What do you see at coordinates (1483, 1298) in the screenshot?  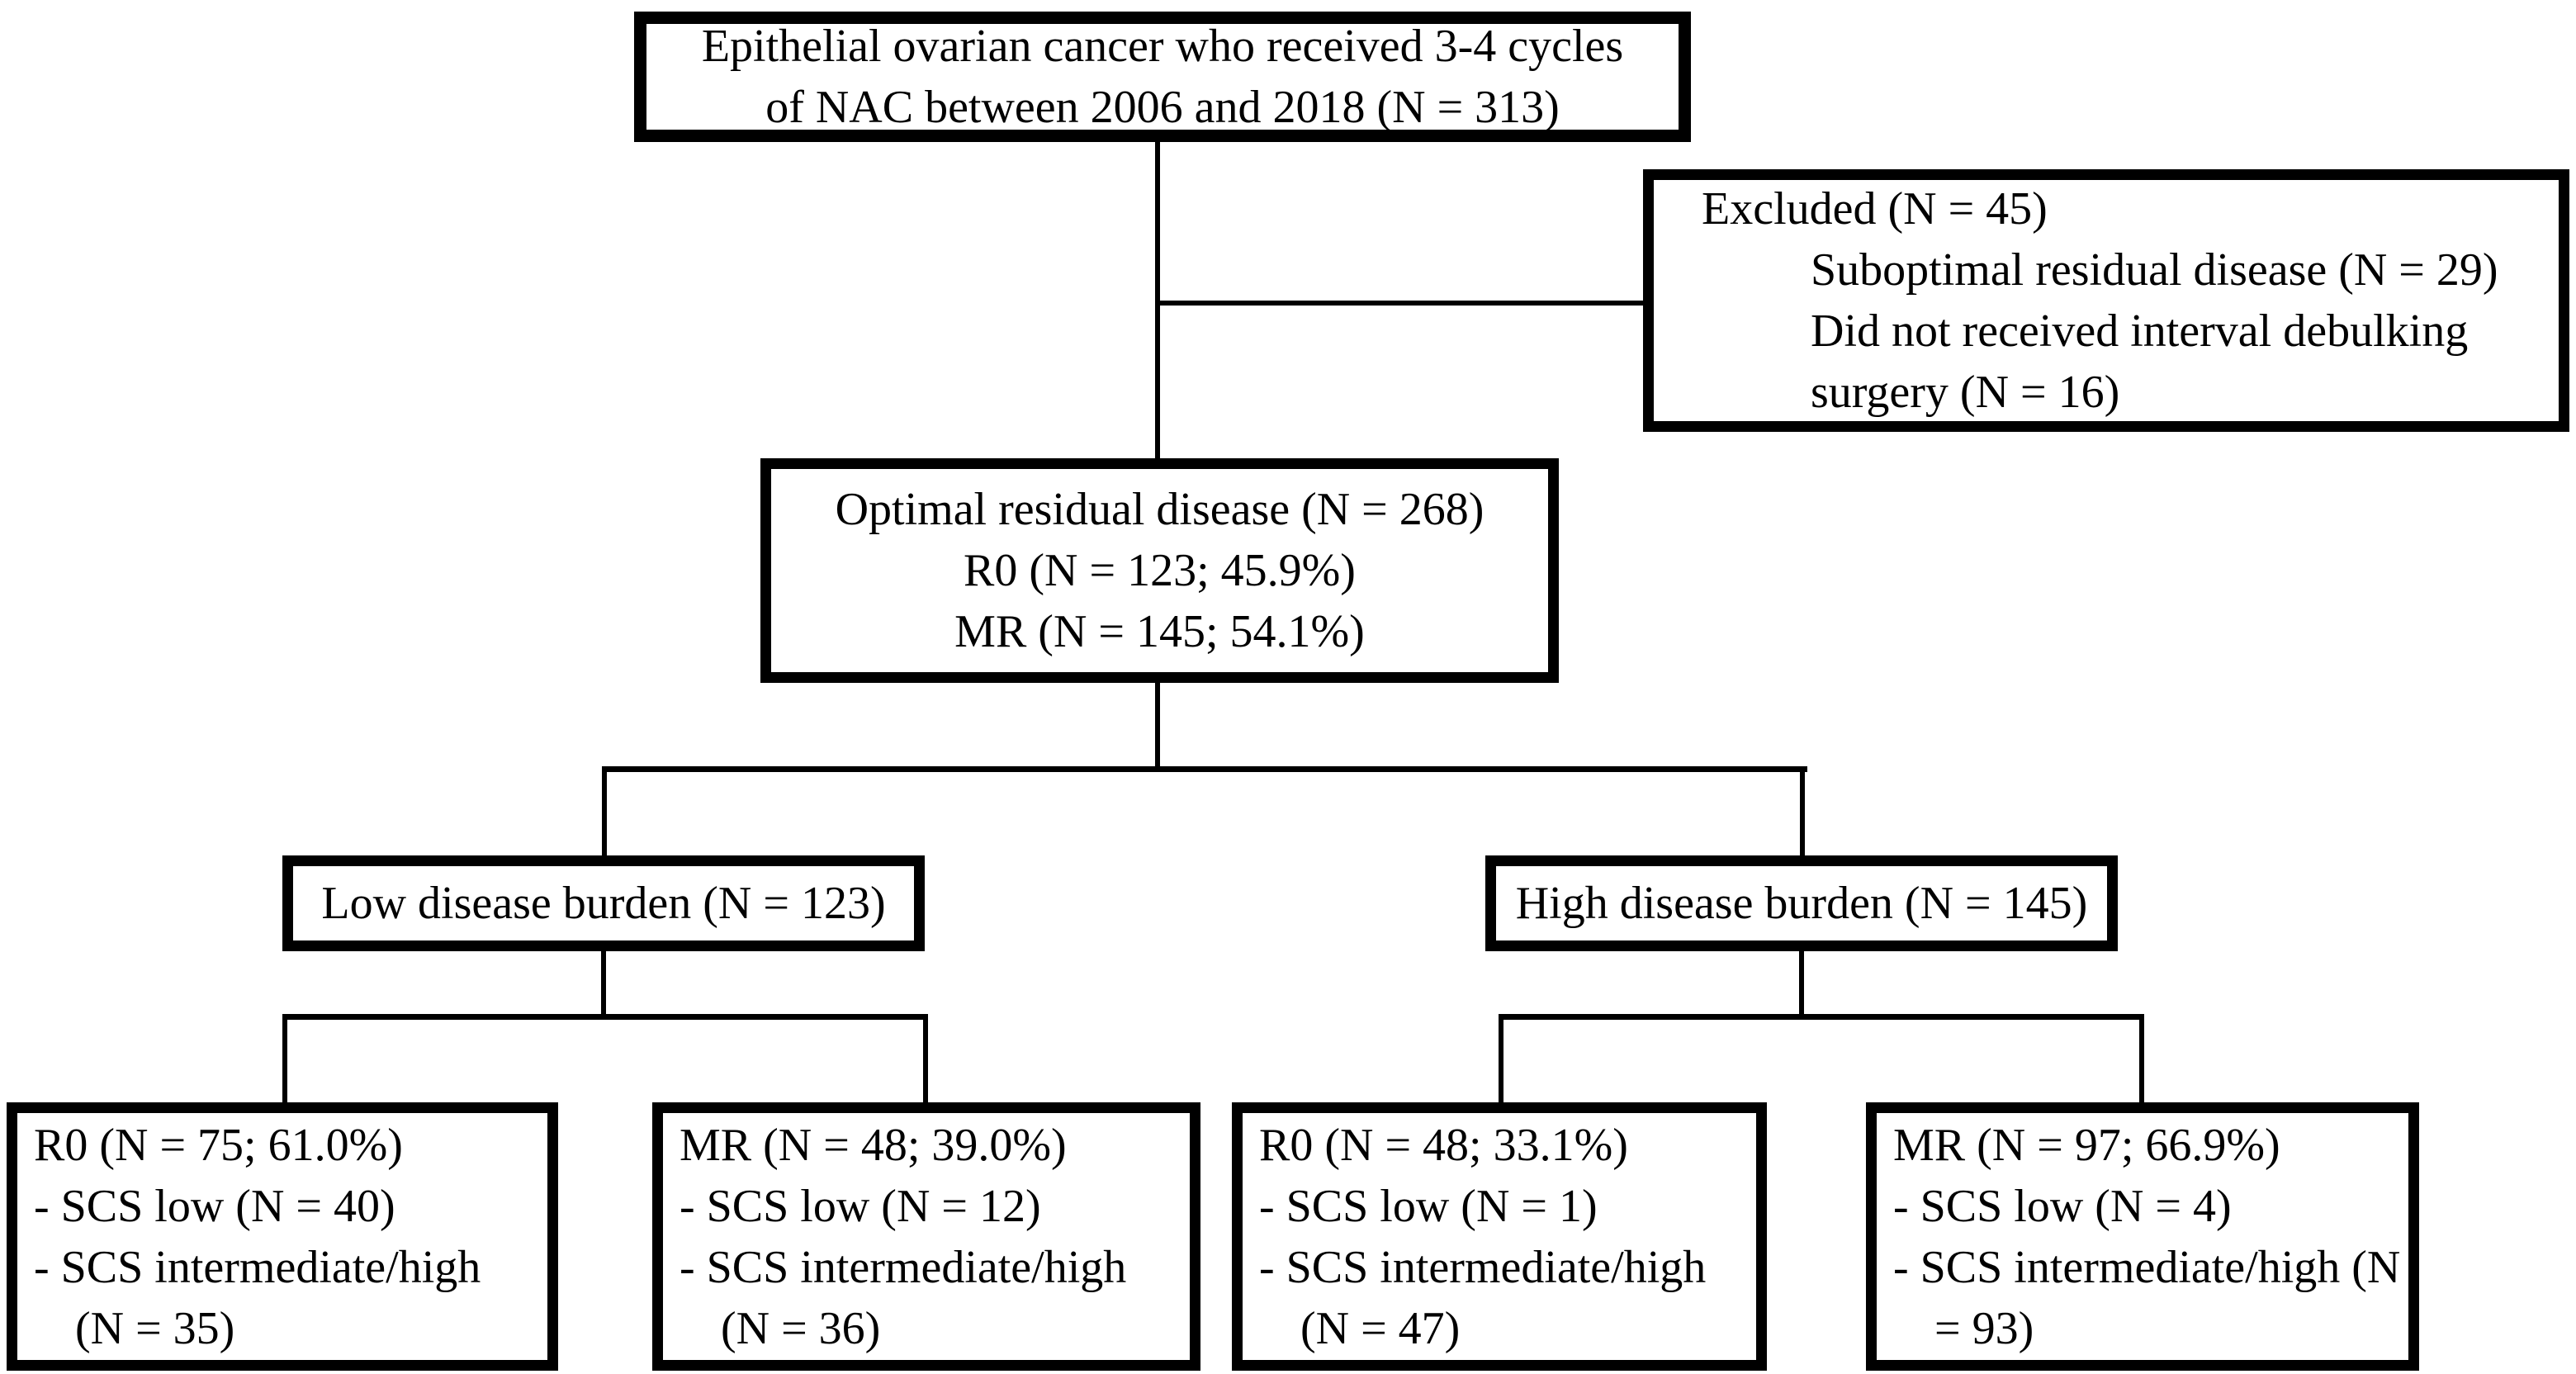 I see `high-r0-scs-high: - SCS intermediate/high (N = 47)` at bounding box center [1483, 1298].